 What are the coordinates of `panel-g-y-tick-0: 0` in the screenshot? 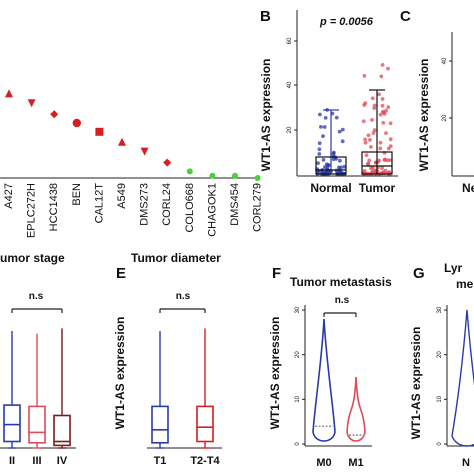 It's located at (440, 444).